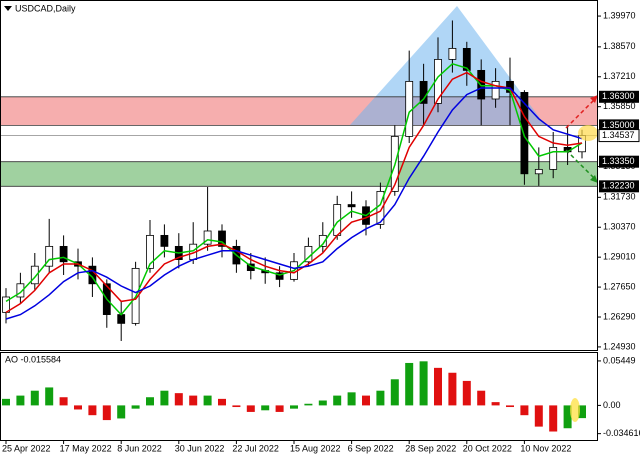 The height and width of the screenshot is (457, 640). Describe the element at coordinates (619, 286) in the screenshot. I see `y-tick-label: 1.27650` at that location.